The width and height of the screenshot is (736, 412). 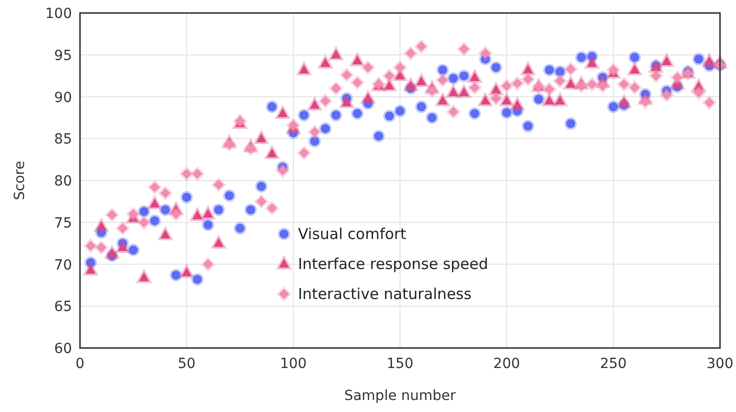 I want to click on y-tick-label: 75, so click(x=63, y=223).